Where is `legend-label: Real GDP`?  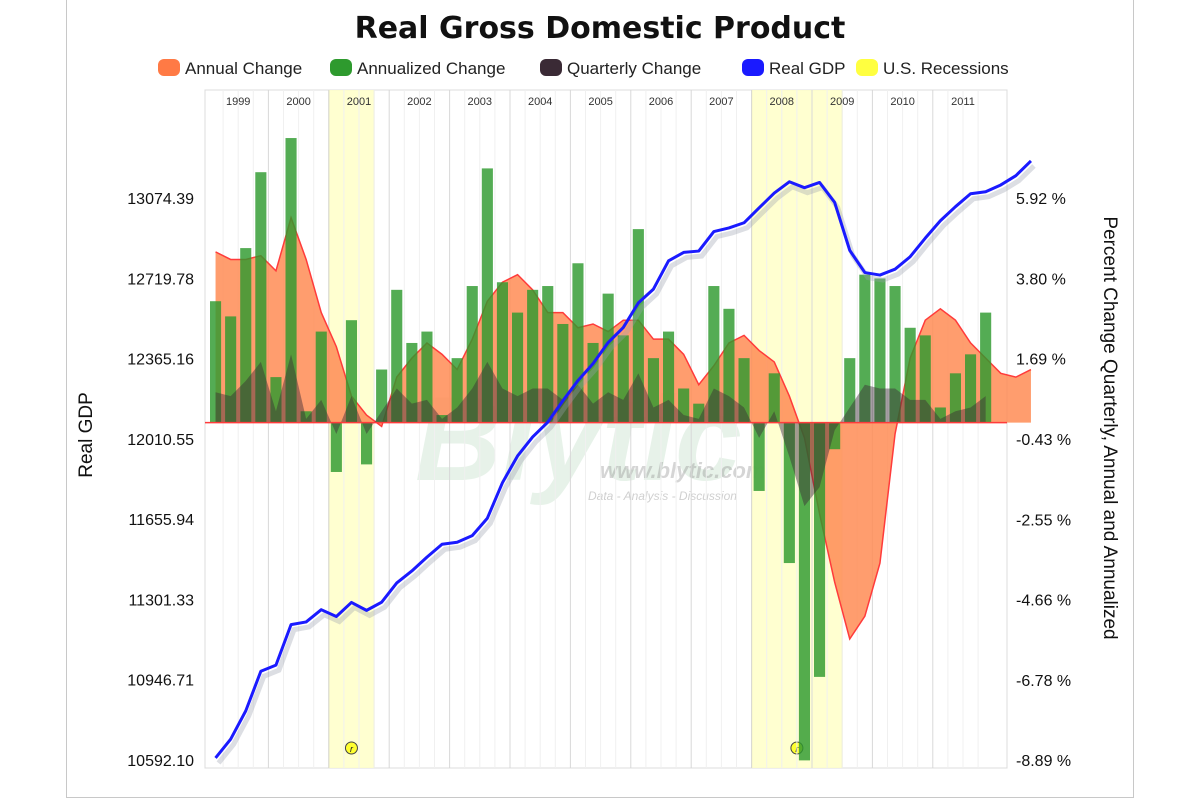
legend-label: Real GDP is located at coordinates (807, 68).